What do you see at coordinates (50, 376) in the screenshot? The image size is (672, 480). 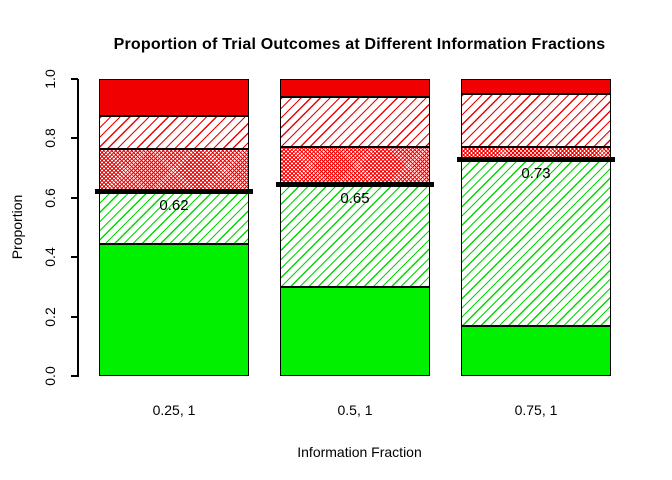 I see `y-tick-label: 0.0` at bounding box center [50, 376].